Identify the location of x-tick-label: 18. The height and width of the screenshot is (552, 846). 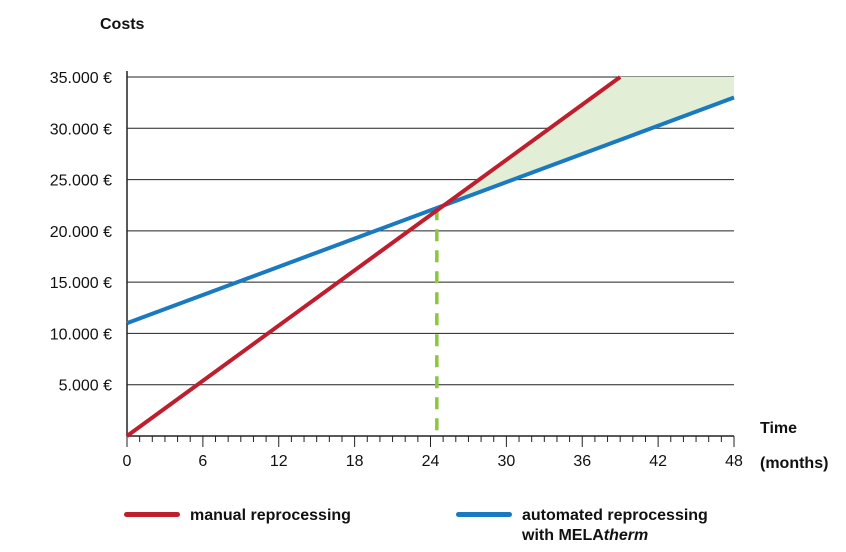
(355, 461).